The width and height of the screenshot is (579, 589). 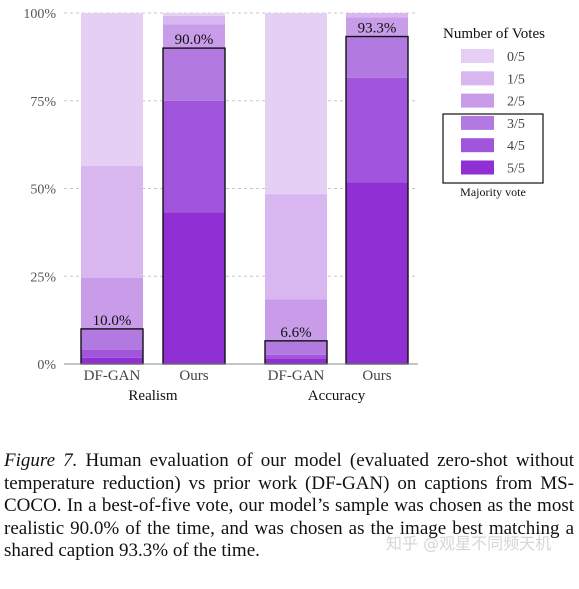 What do you see at coordinates (194, 40) in the screenshot?
I see `majority-data-label: 90.0%` at bounding box center [194, 40].